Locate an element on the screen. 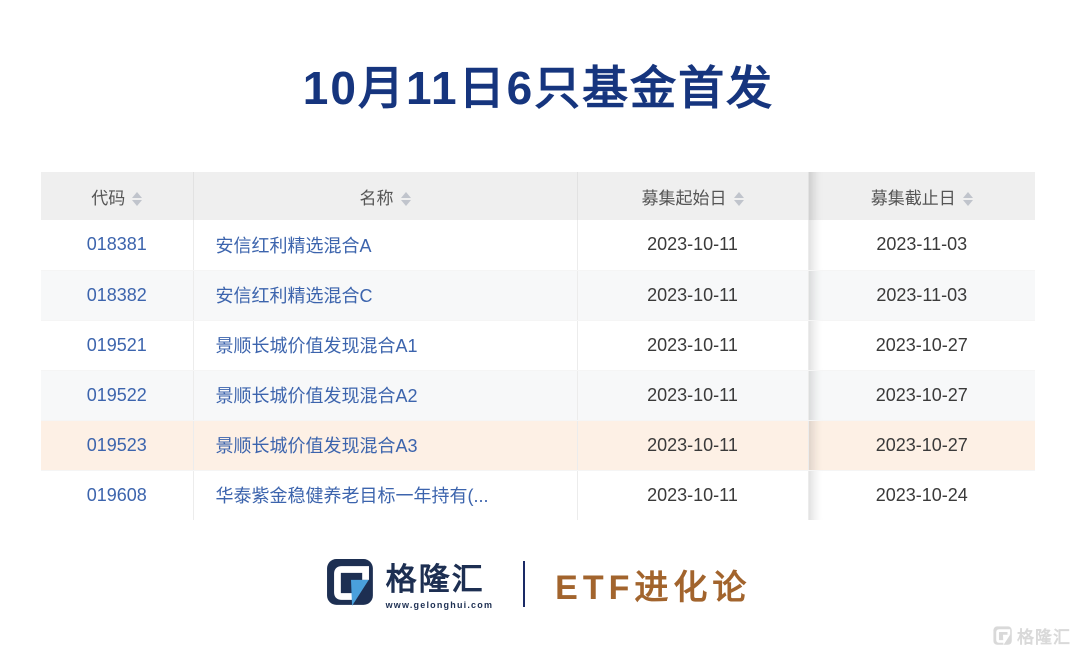 The image size is (1077, 654). column-header-end-date: 募集截止日 is located at coordinates (921, 196).